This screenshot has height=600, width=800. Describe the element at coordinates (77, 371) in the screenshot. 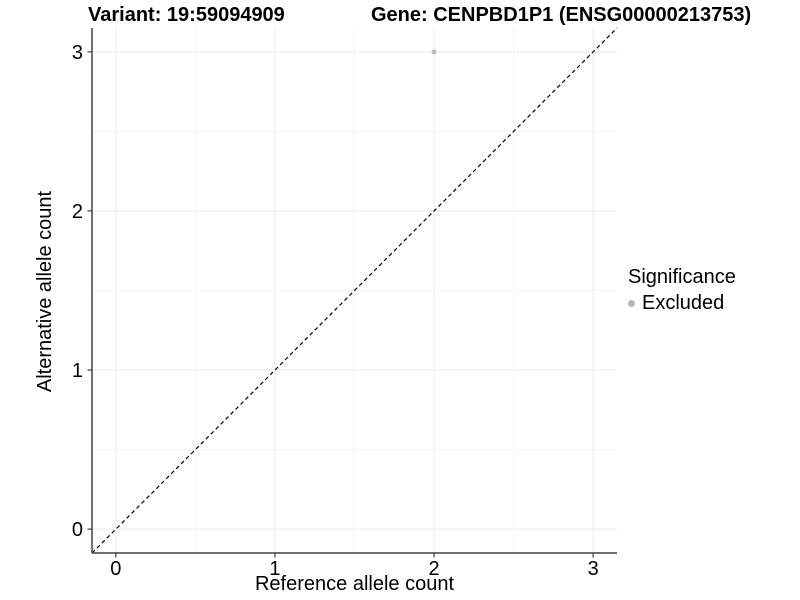

I see `y-tick-label: 1` at that location.